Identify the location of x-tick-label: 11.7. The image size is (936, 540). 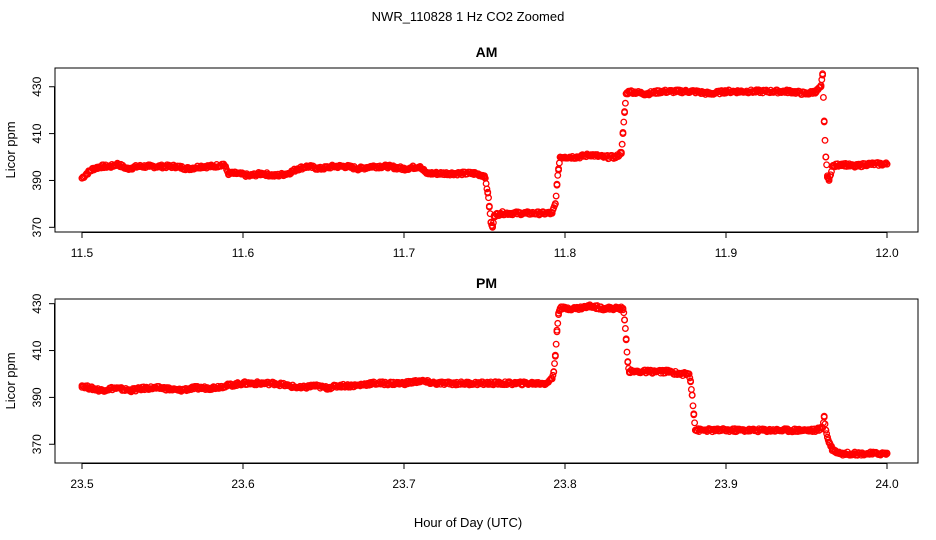
(404, 253).